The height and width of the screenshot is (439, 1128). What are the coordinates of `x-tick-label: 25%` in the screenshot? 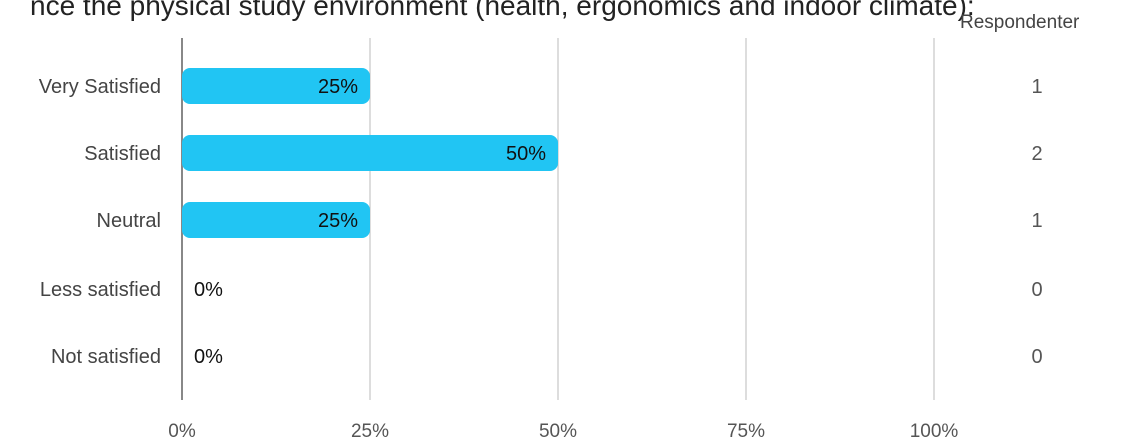 It's located at (370, 430).